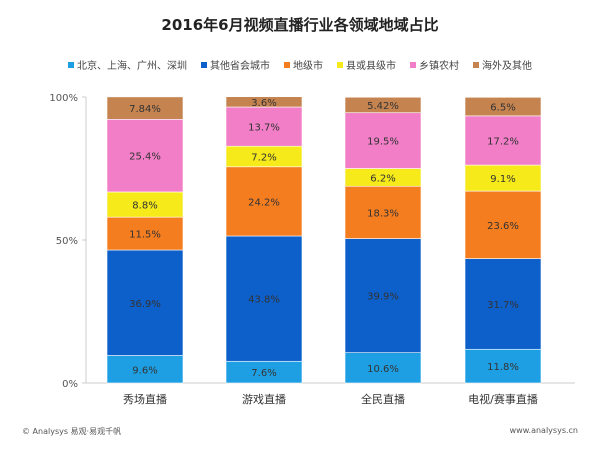 This screenshot has width=600, height=450. I want to click on data-label: 39.9%, so click(383, 297).